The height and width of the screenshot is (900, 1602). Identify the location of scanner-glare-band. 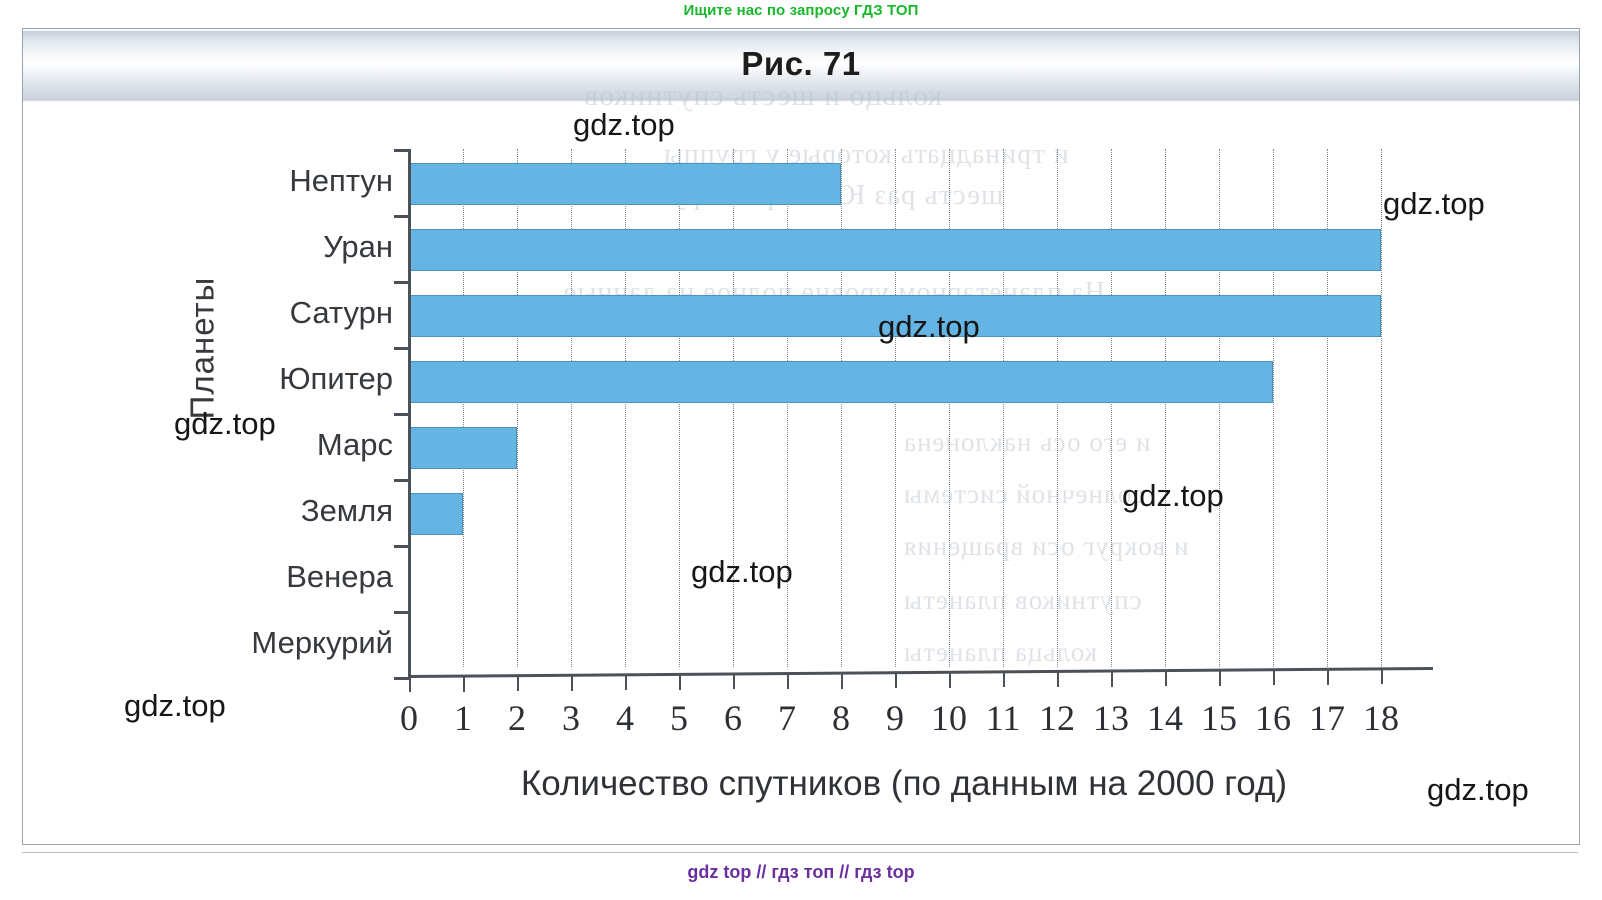
(801, 65).